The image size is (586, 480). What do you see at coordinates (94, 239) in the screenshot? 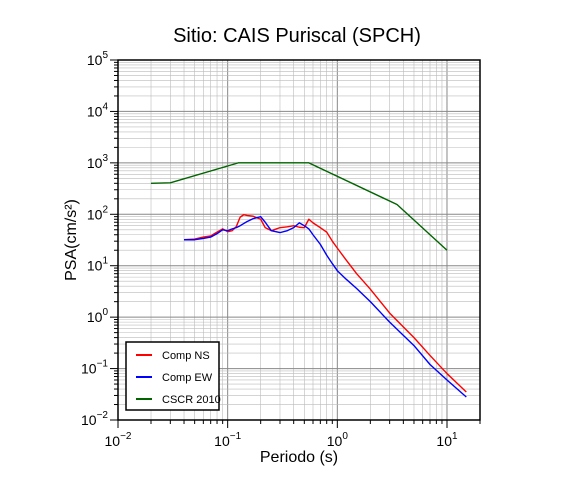
I see `y-tick-labels: 10⁻² 10⁻¹ 10⁰ 10¹ 10² 10³ 10⁴ 10⁵` at bounding box center [94, 239].